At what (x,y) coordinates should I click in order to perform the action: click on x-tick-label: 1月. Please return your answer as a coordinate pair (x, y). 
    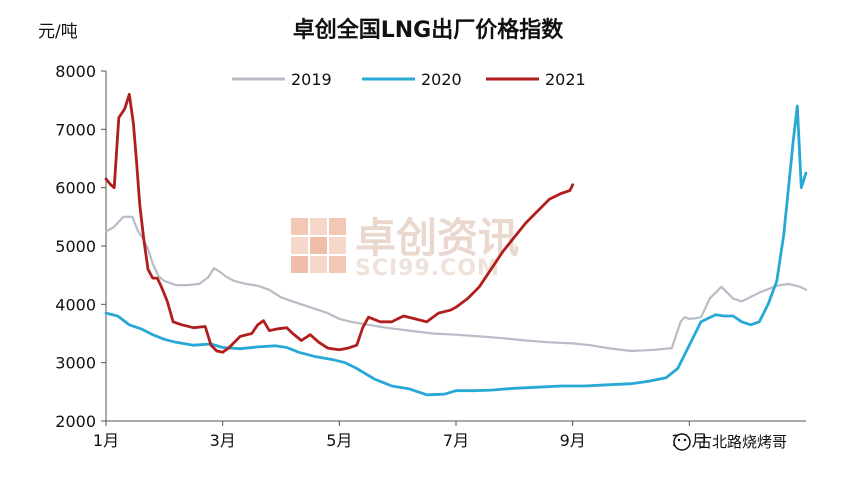
    Looking at the image, I should click on (106, 440).